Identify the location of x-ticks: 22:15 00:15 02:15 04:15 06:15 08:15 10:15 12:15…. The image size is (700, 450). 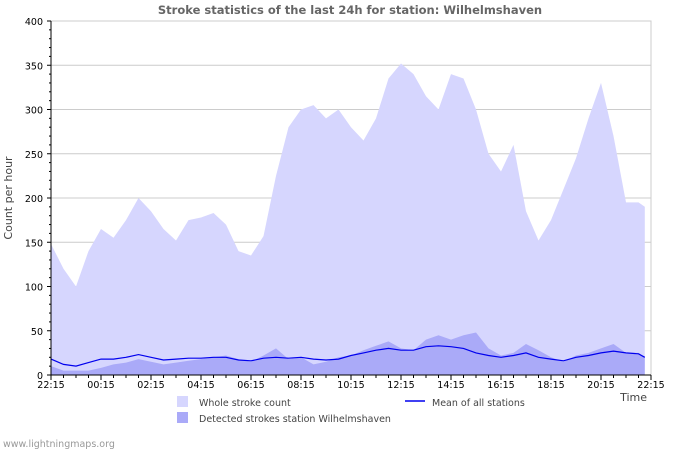
(351, 383).